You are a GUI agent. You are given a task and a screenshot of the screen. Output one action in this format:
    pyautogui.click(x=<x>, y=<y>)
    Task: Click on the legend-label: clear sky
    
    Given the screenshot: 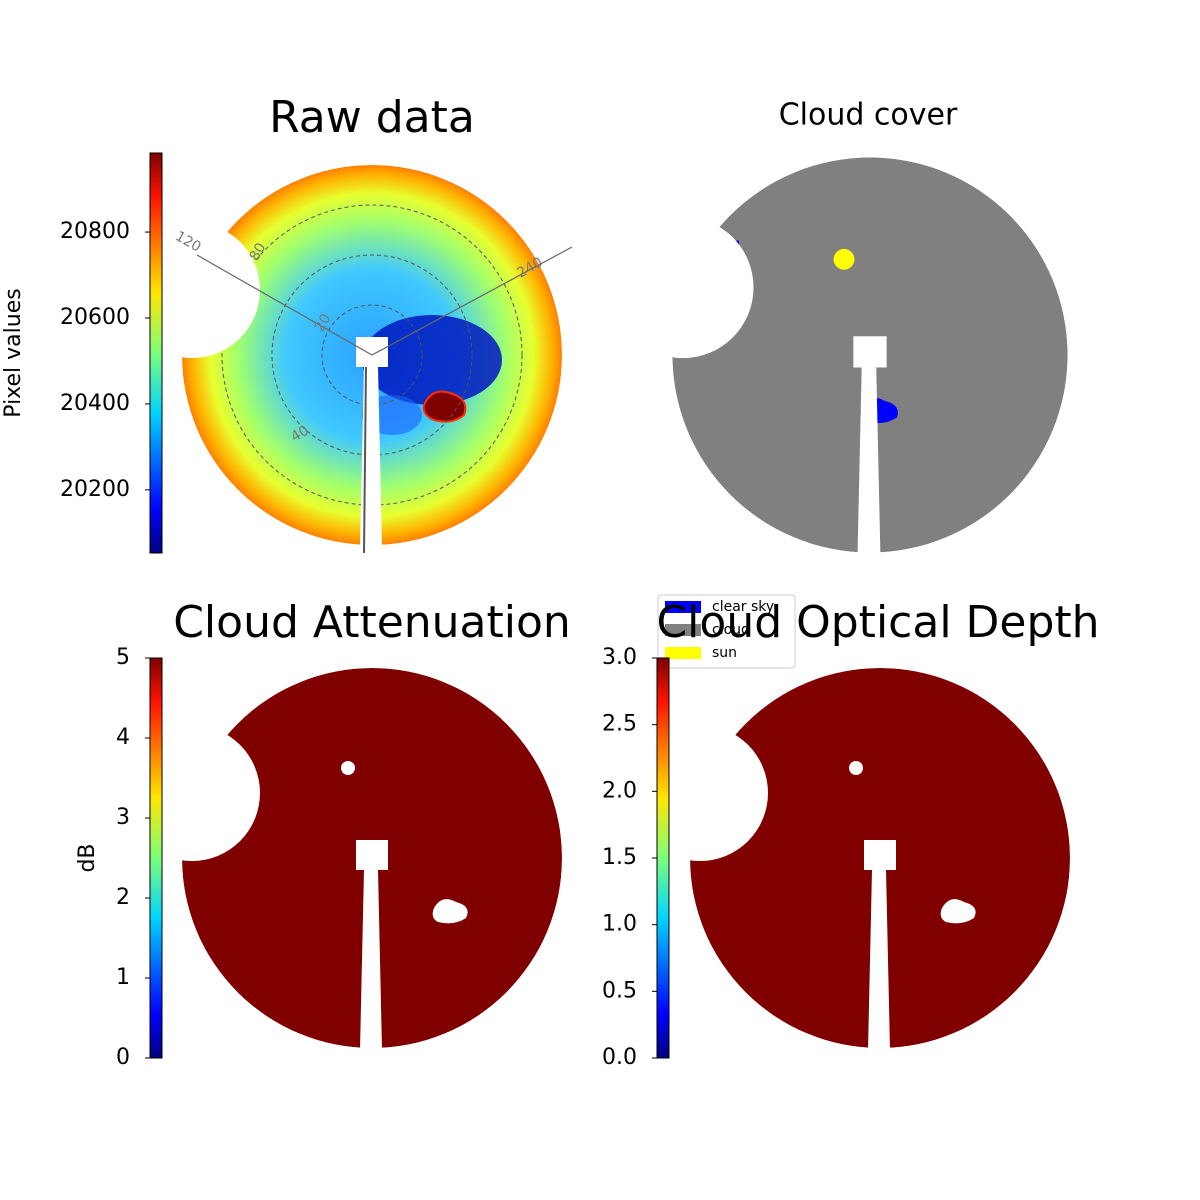 What is the action you would take?
    pyautogui.click(x=743, y=607)
    